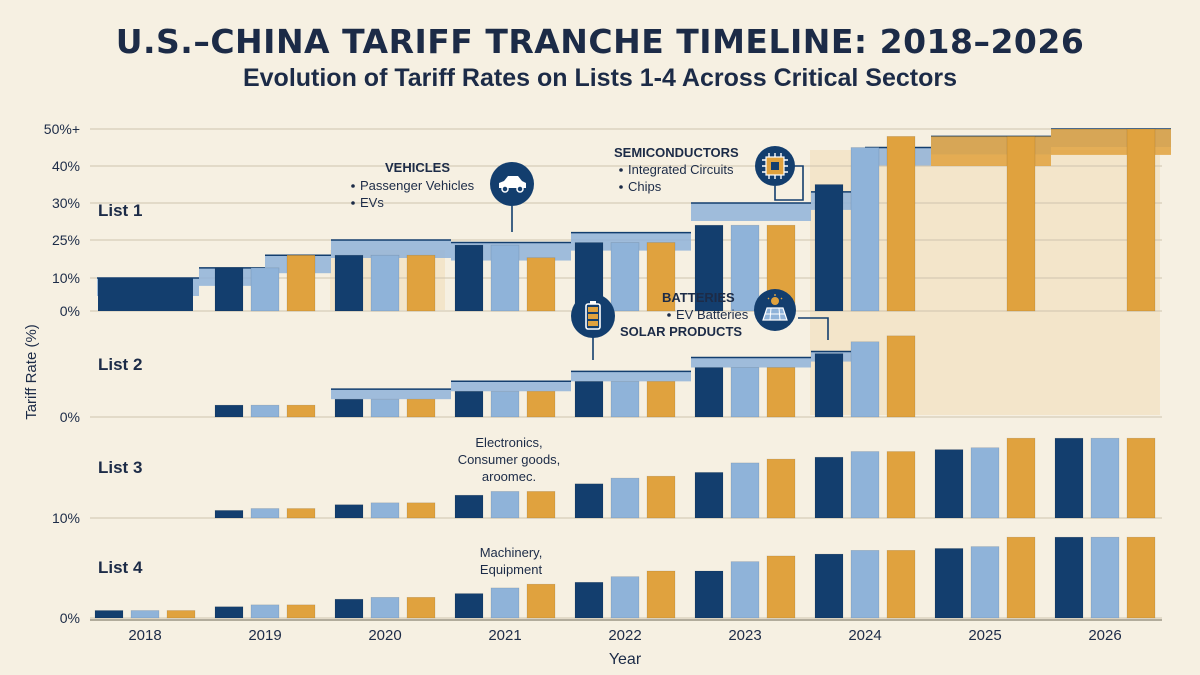  I want to click on semiconductors-item: Chips, so click(645, 186).